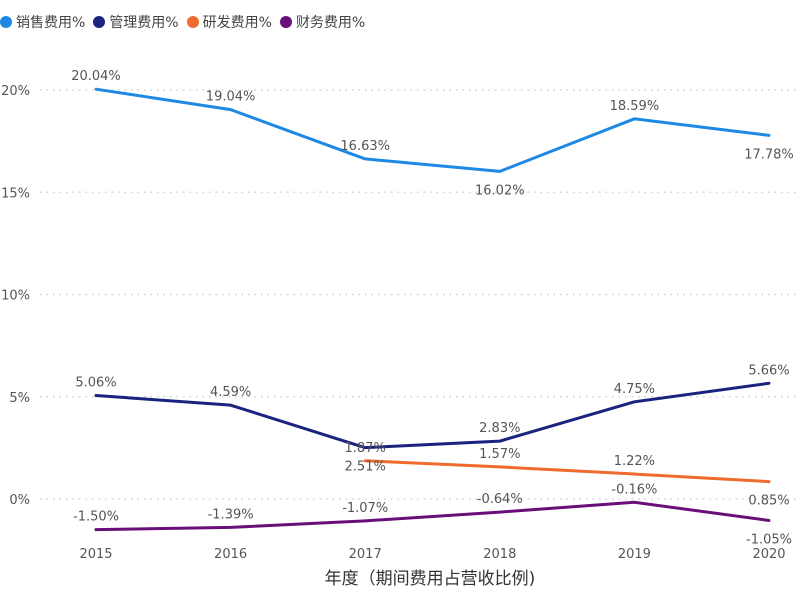 The height and width of the screenshot is (591, 800). I want to click on chart-legend: 销售费用% 管理费用% 研发费用% 财务费用%, so click(186, 22).